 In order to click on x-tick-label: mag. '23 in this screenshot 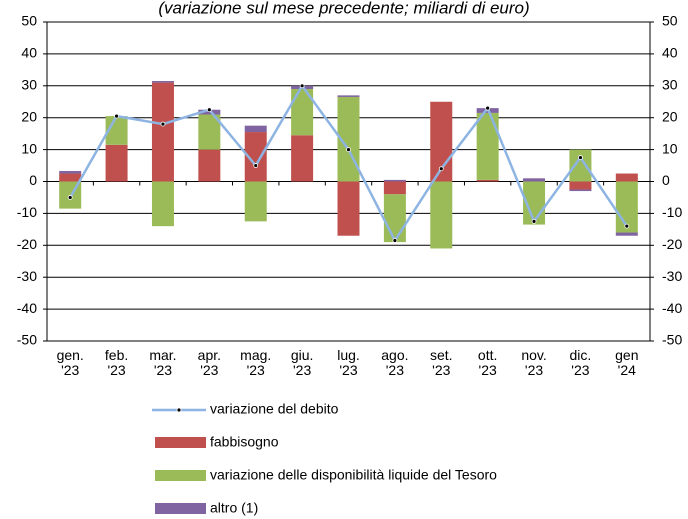, I will do `click(255, 362)`.